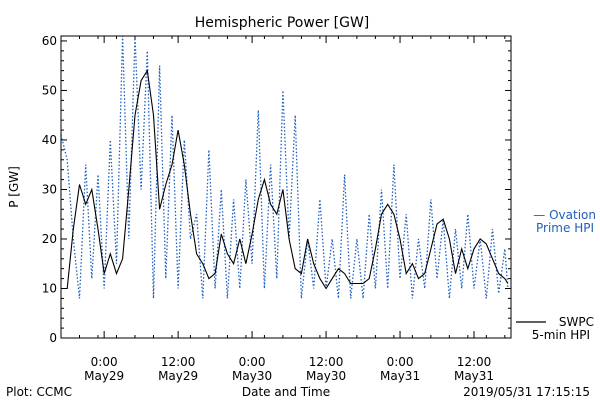  Describe the element at coordinates (53, 338) in the screenshot. I see `y-tick-label: 0` at that location.